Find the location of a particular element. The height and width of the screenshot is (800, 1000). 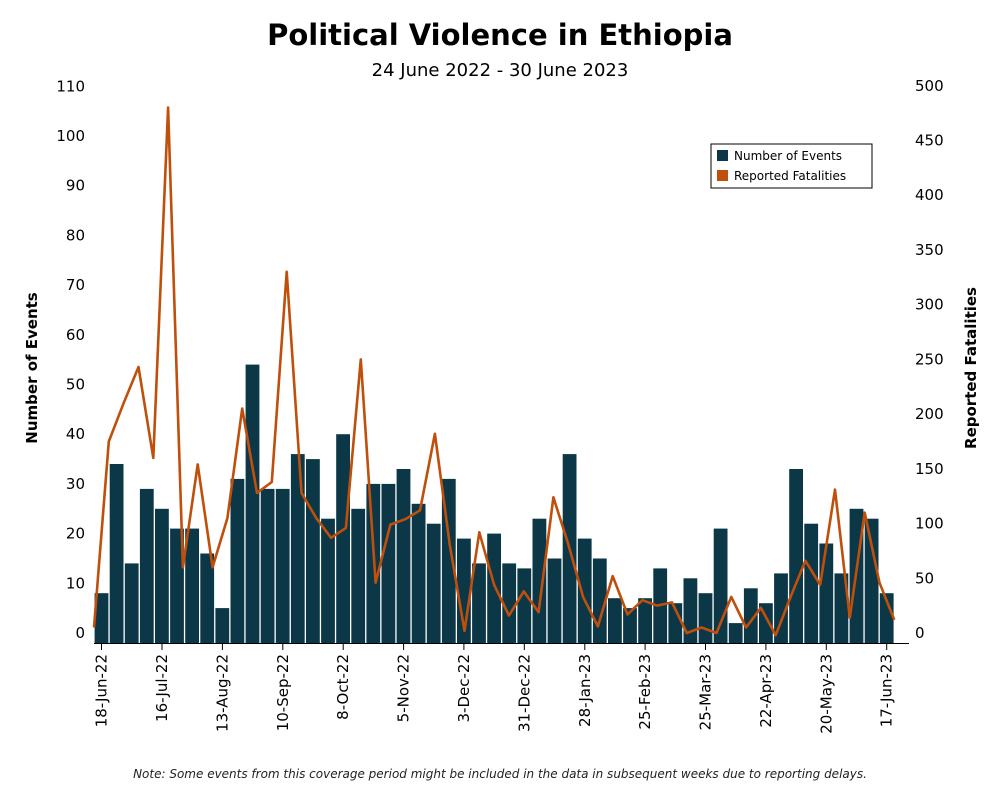

x-tick-label: 3-Dec-22 is located at coordinates (464, 688).